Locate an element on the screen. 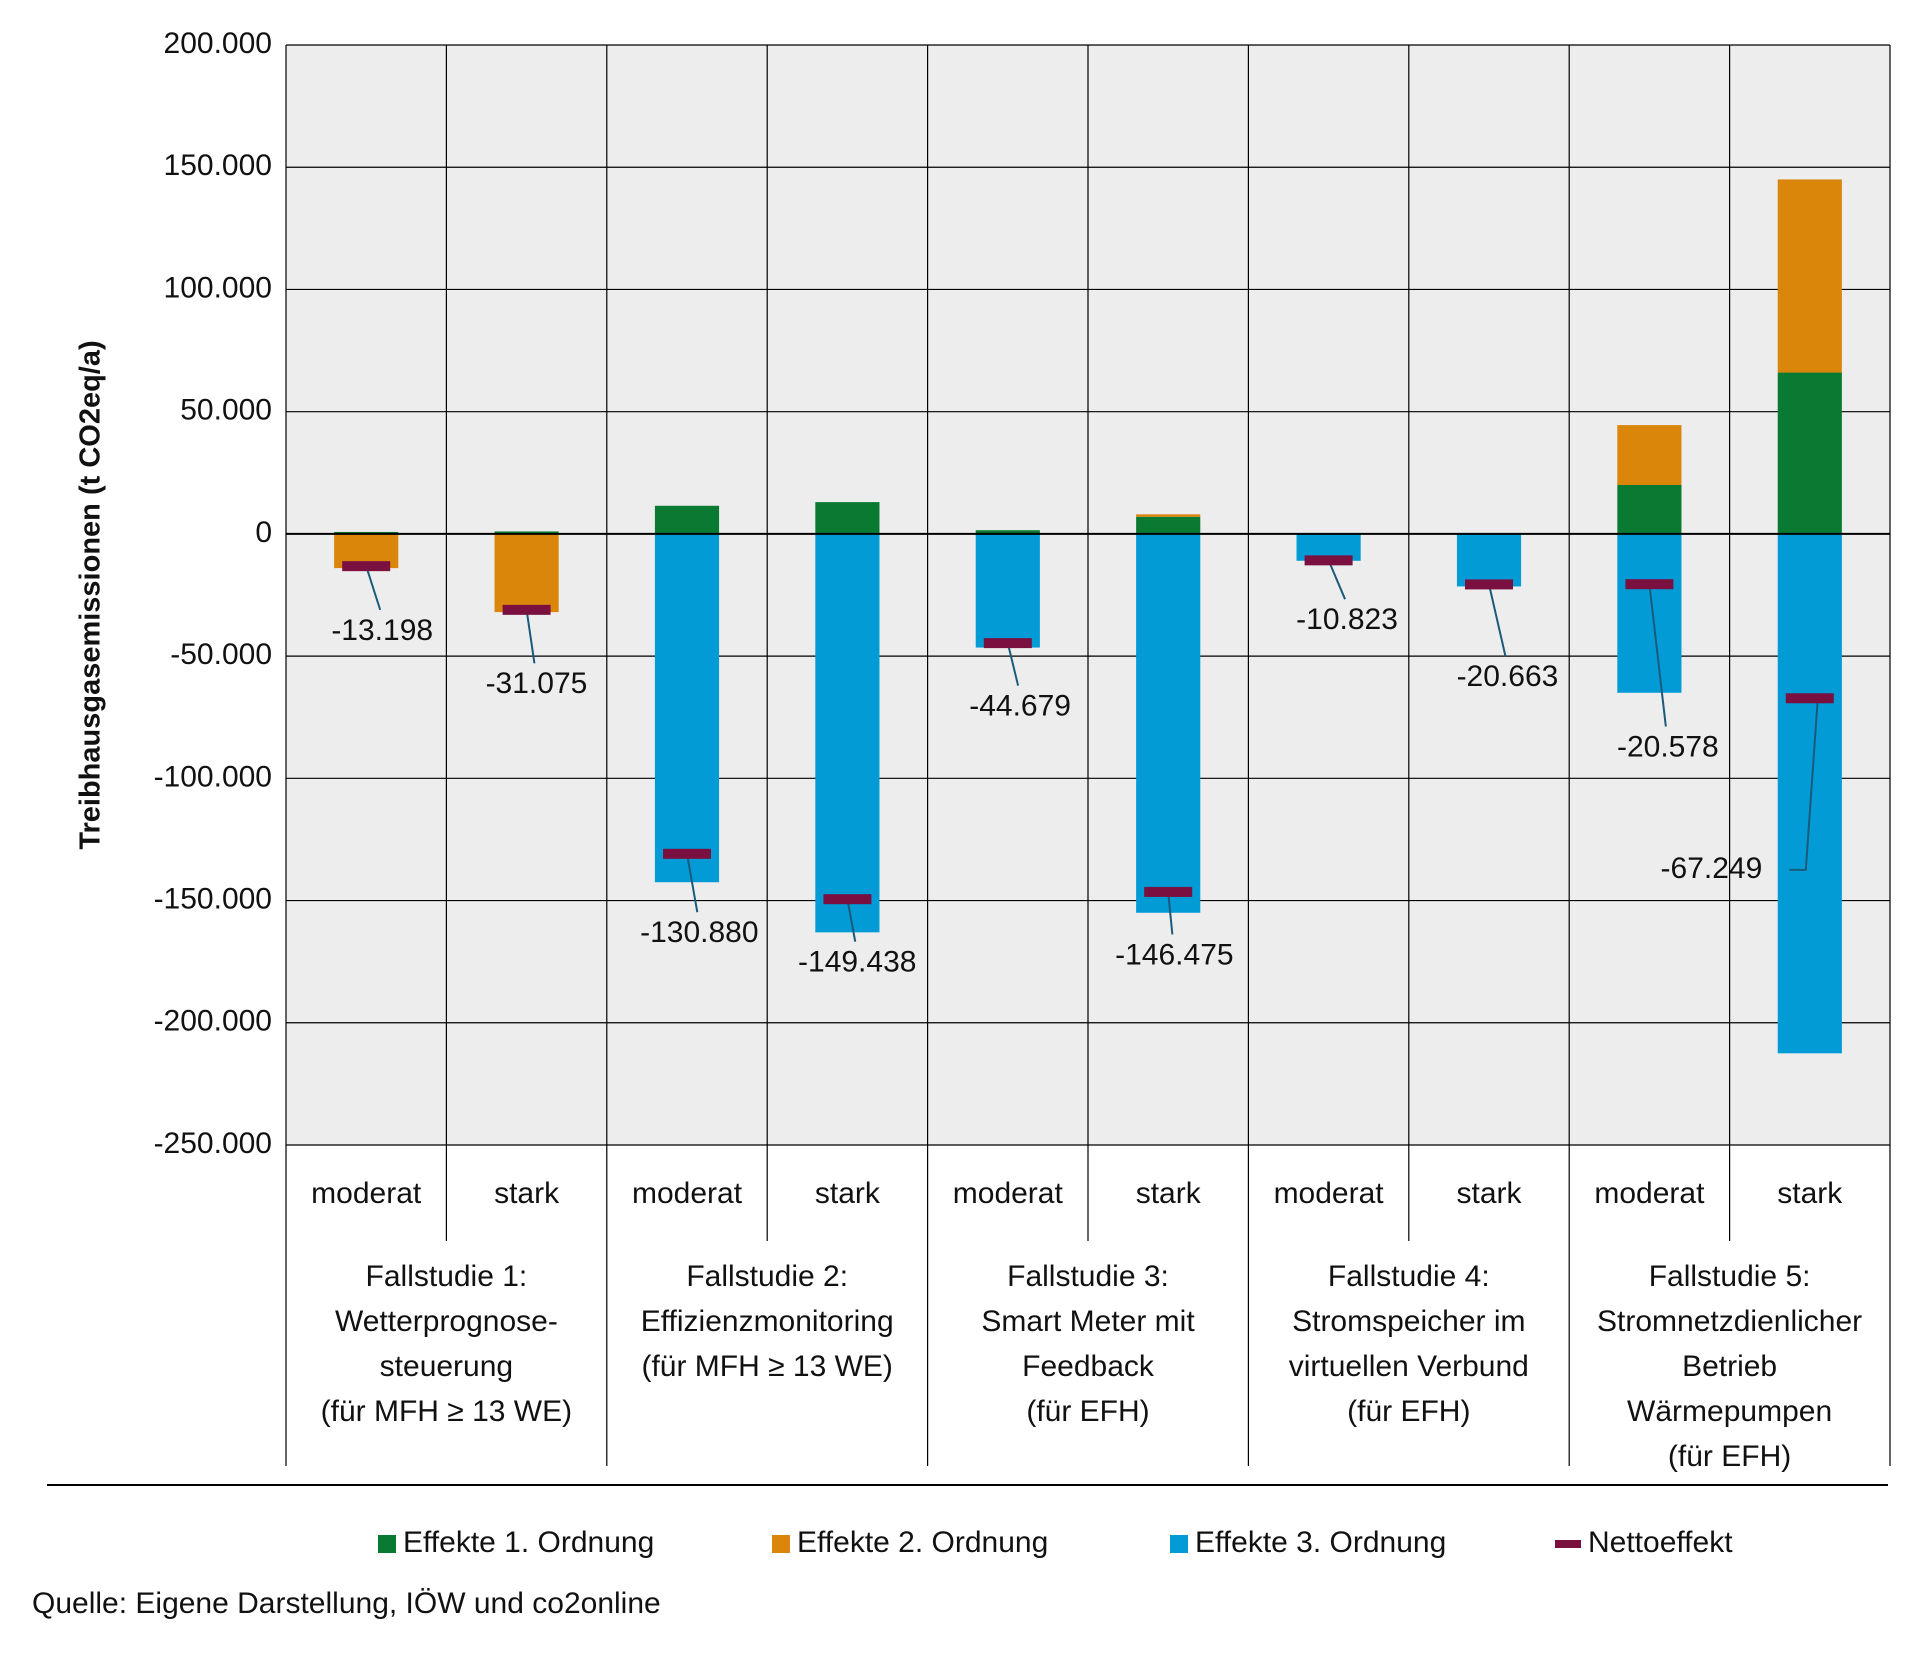  y-tick-label: -150.000 is located at coordinates (213, 898).